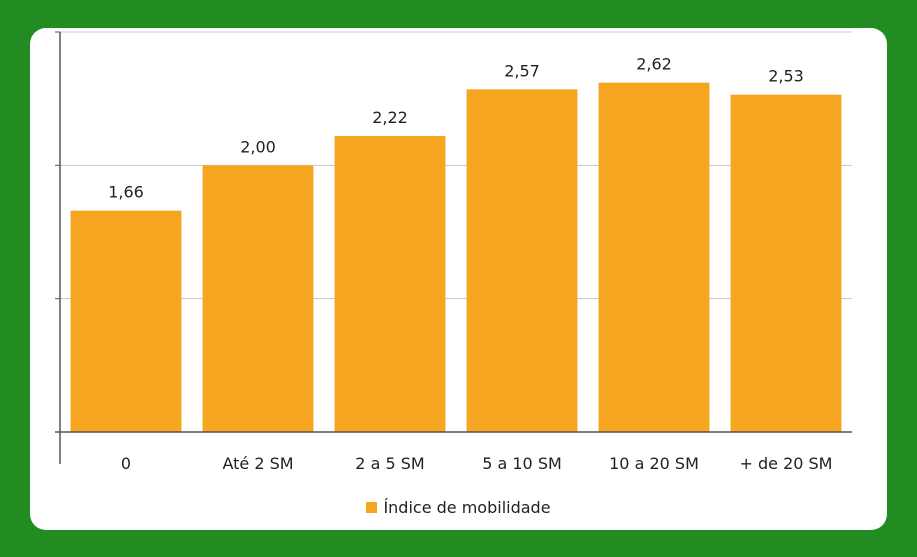  Describe the element at coordinates (522, 463) in the screenshot. I see `x-tick-label-3: 5 a 10 SM` at that location.